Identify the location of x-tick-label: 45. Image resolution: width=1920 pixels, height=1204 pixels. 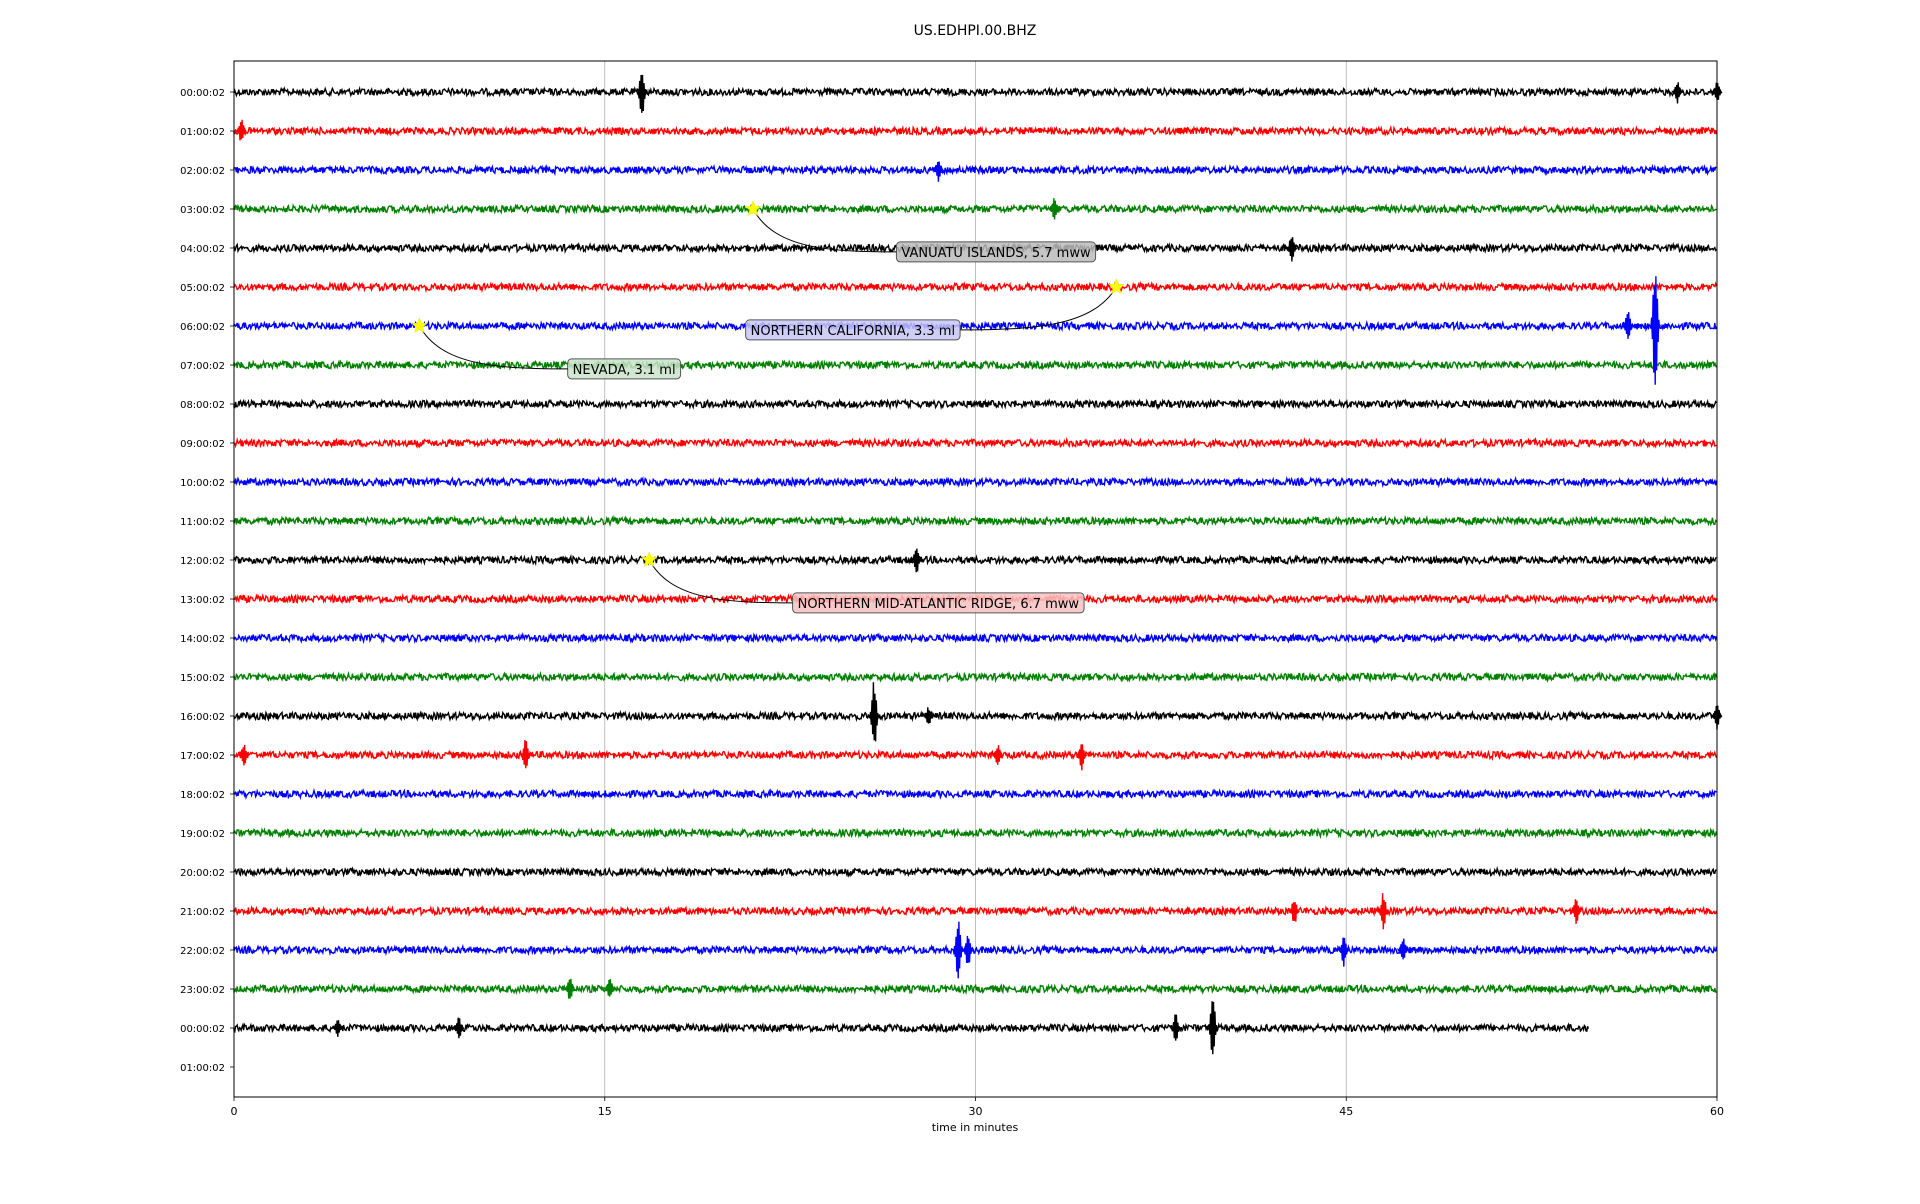
(1346, 1111).